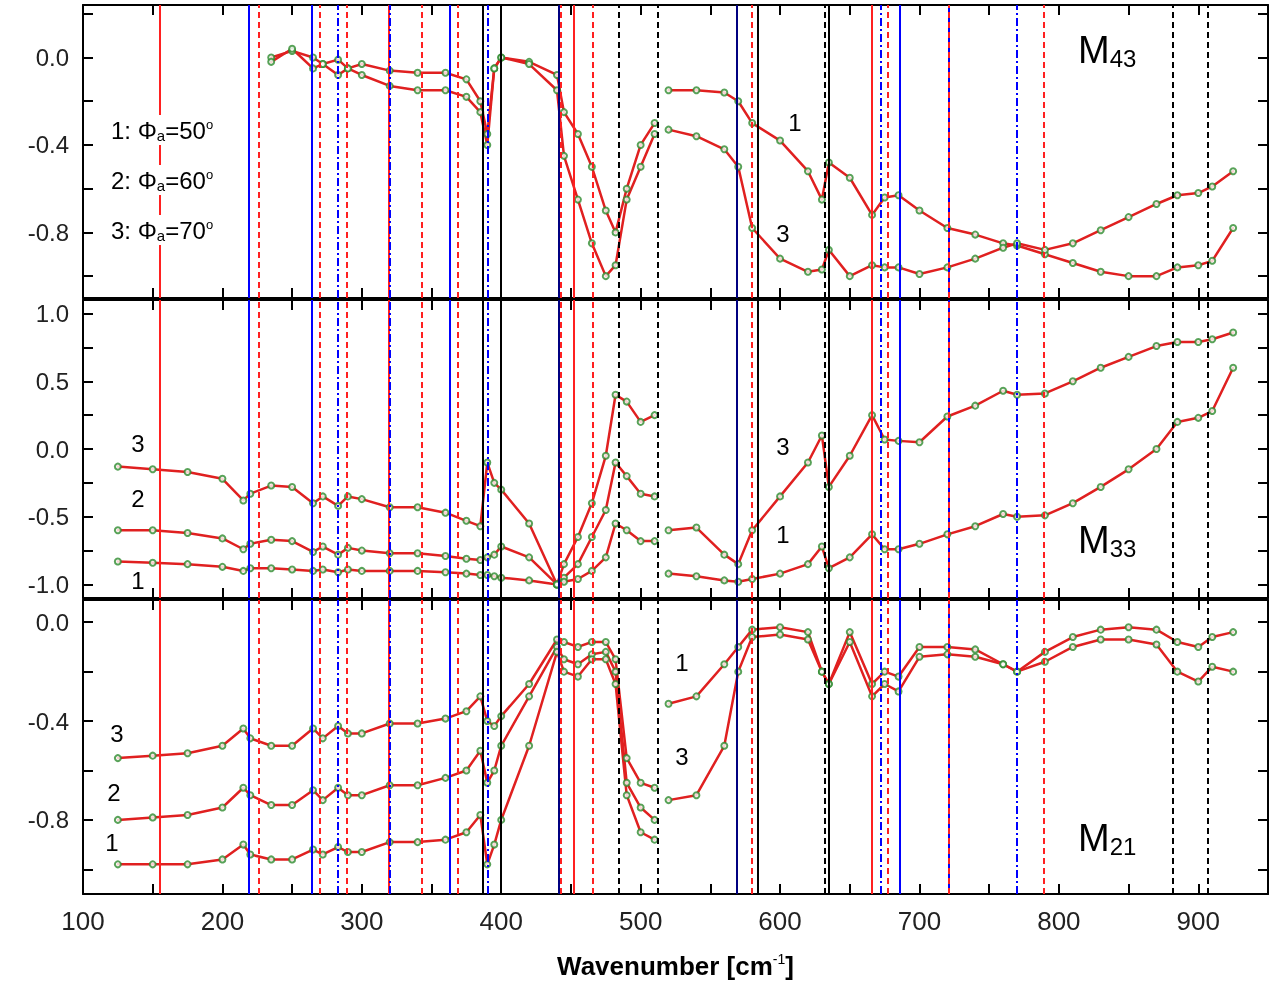 The image size is (1281, 994). What do you see at coordinates (362, 921) in the screenshot?
I see `x-tick-label: 300` at bounding box center [362, 921].